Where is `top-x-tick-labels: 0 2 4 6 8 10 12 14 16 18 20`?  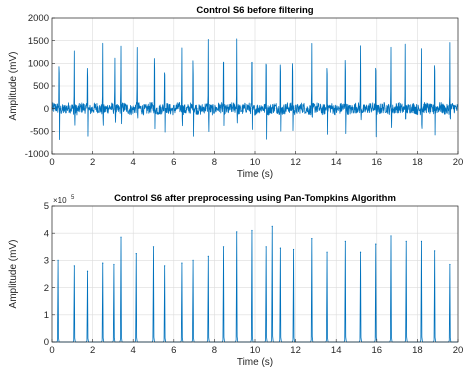
top-x-tick-labels: 0 2 4 6 8 10 12 14 16 18 20 is located at coordinates (256, 159).